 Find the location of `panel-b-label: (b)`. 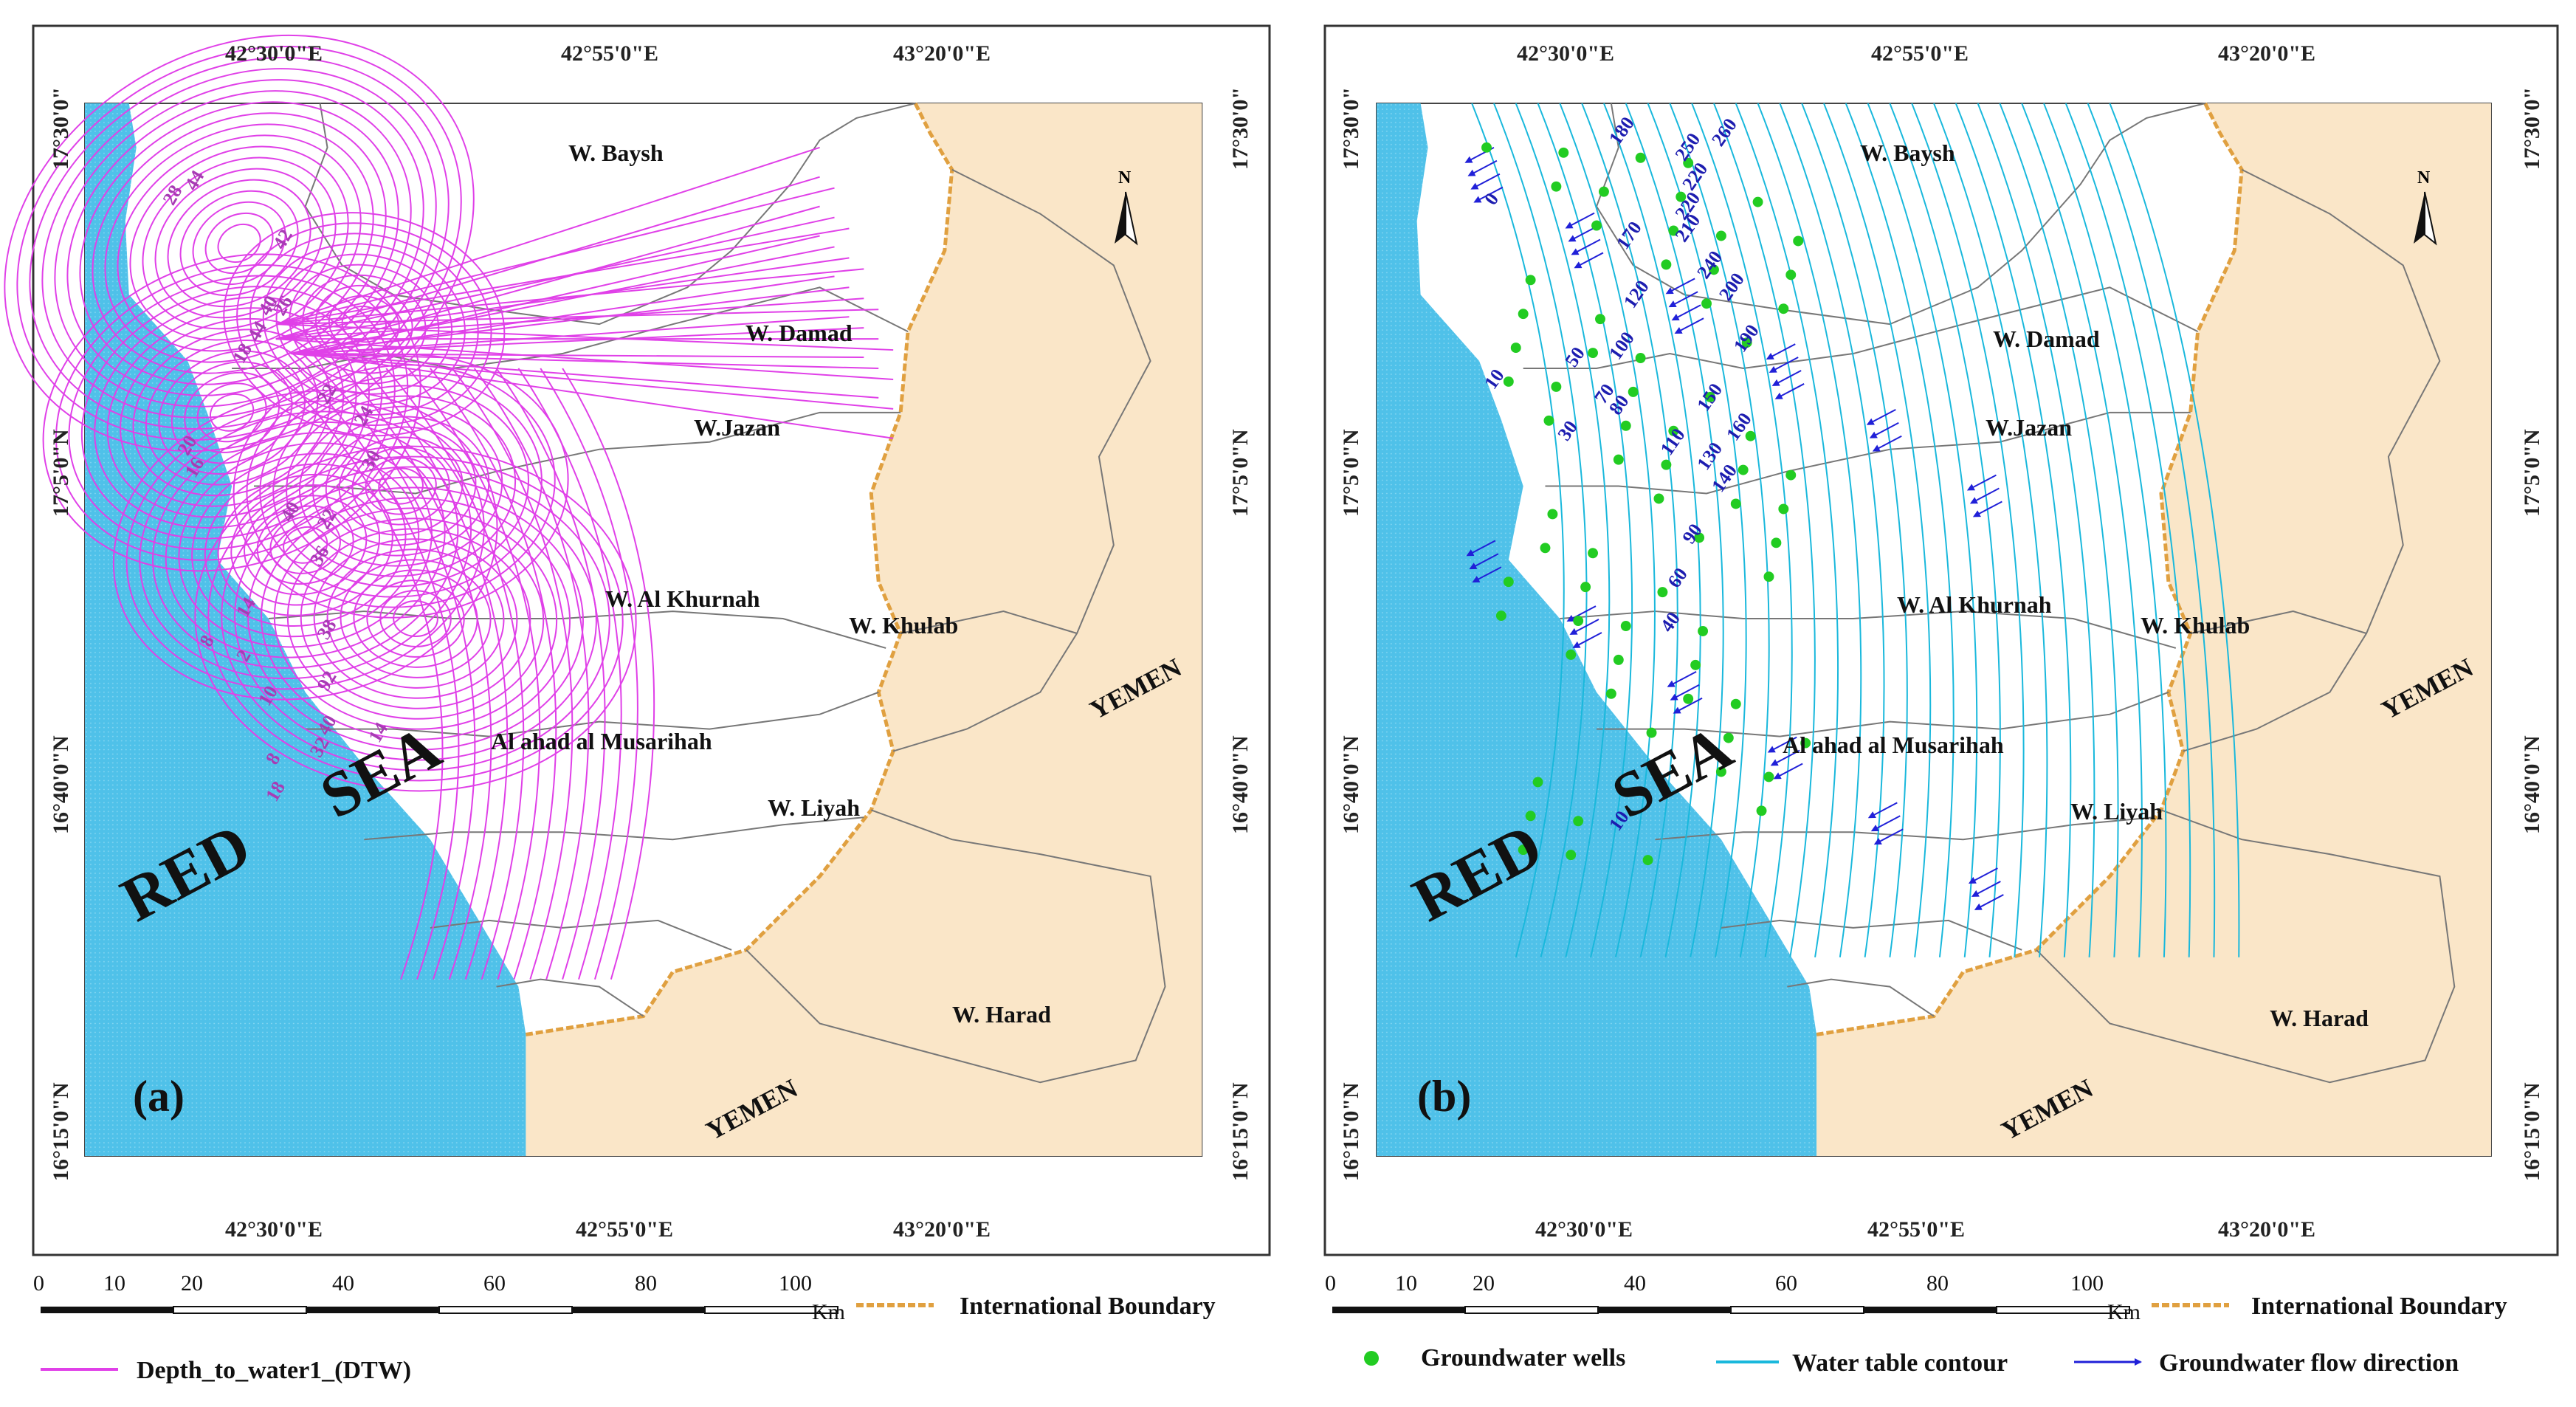

panel-b-label: (b) is located at coordinates (1444, 1096).